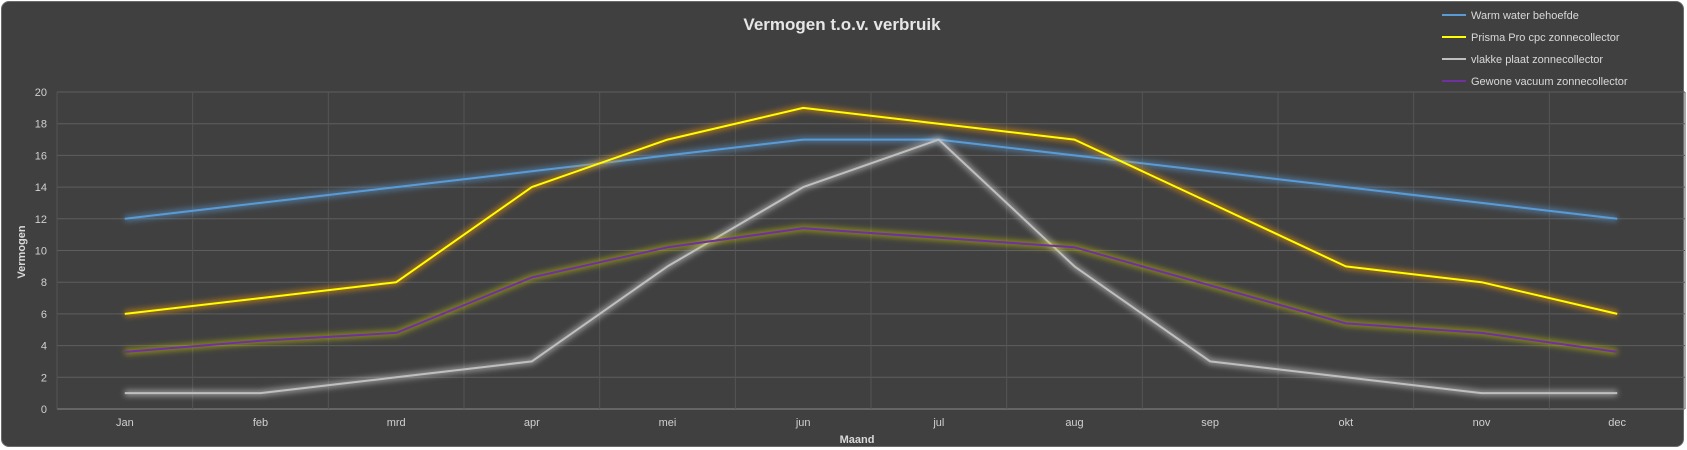 This screenshot has height=450, width=1687. I want to click on y-tick-label: 20, so click(41, 93).